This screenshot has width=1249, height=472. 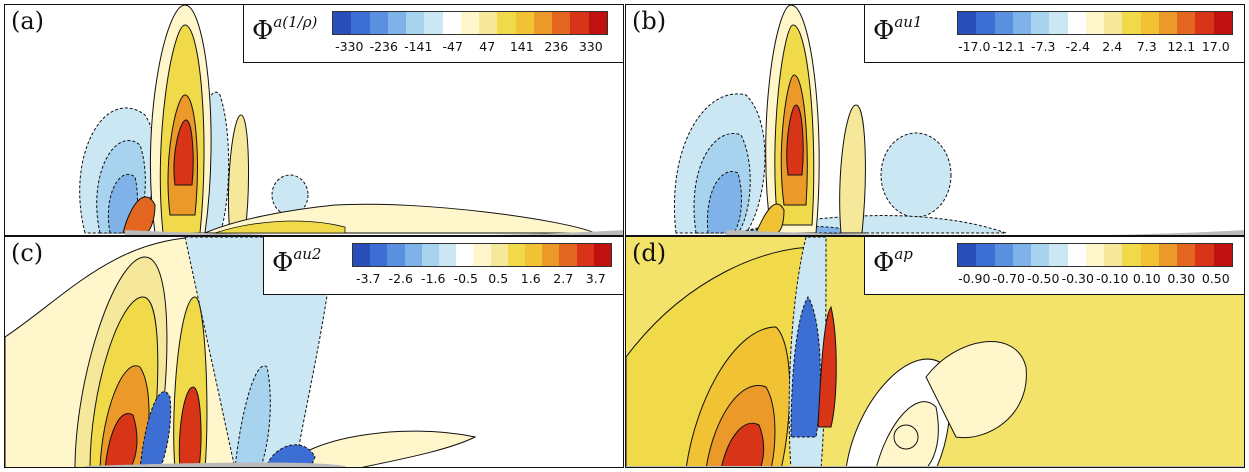 I want to click on colorbar-tick-label: 2.7, so click(x=563, y=278).